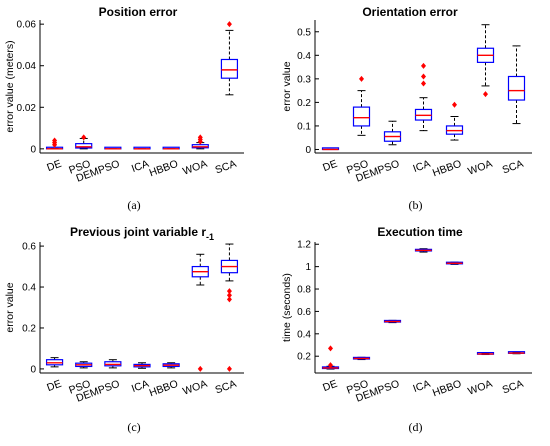 The height and width of the screenshot is (446, 550). What do you see at coordinates (27, 66) in the screenshot?
I see `y-tick-label: 0.04` at bounding box center [27, 66].